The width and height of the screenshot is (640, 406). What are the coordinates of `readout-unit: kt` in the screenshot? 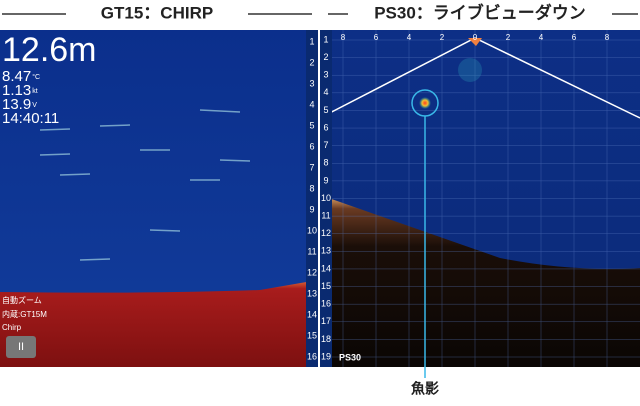 It's located at (35, 91).